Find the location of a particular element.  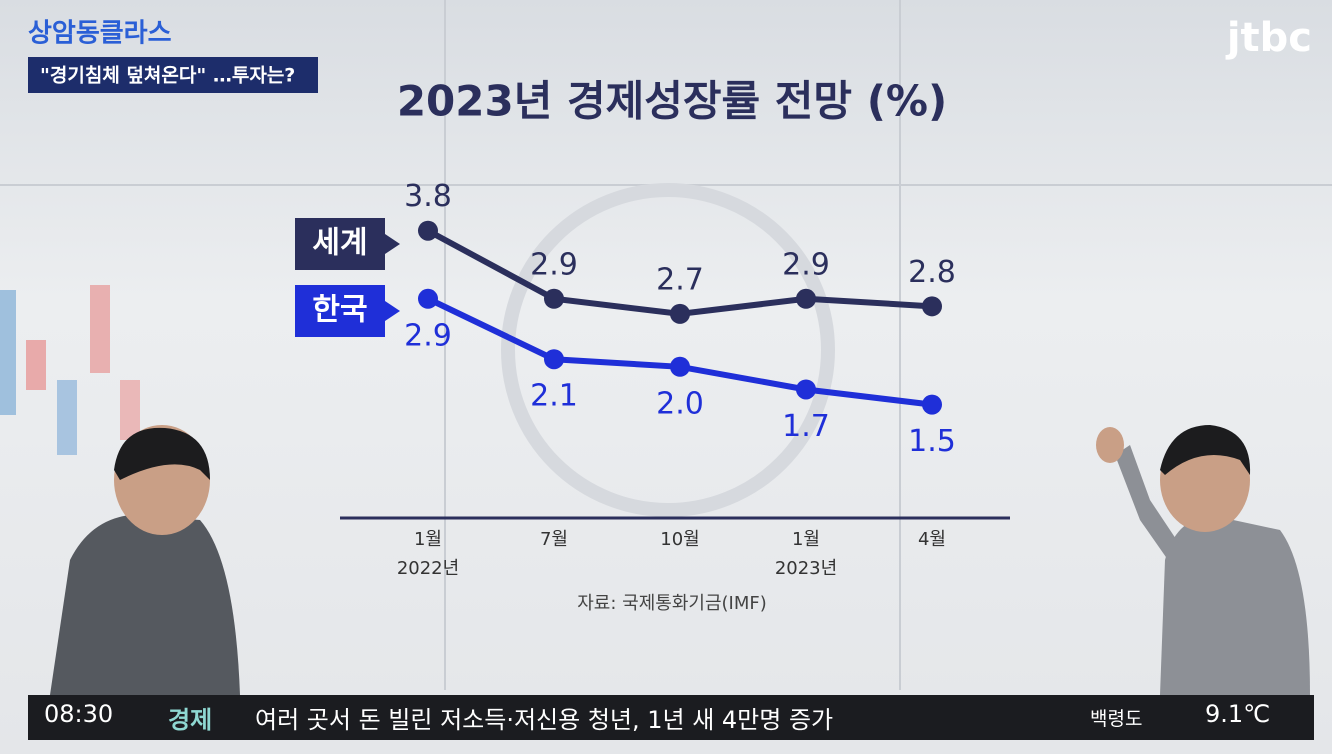

value-label: 2.7 is located at coordinates (680, 279).